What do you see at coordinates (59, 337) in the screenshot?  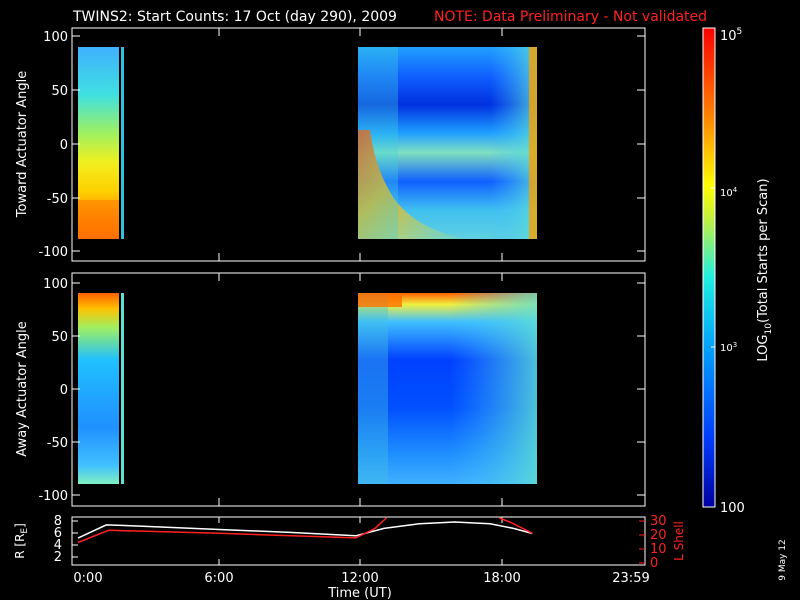 I see `away-ytick-label: 50` at bounding box center [59, 337].